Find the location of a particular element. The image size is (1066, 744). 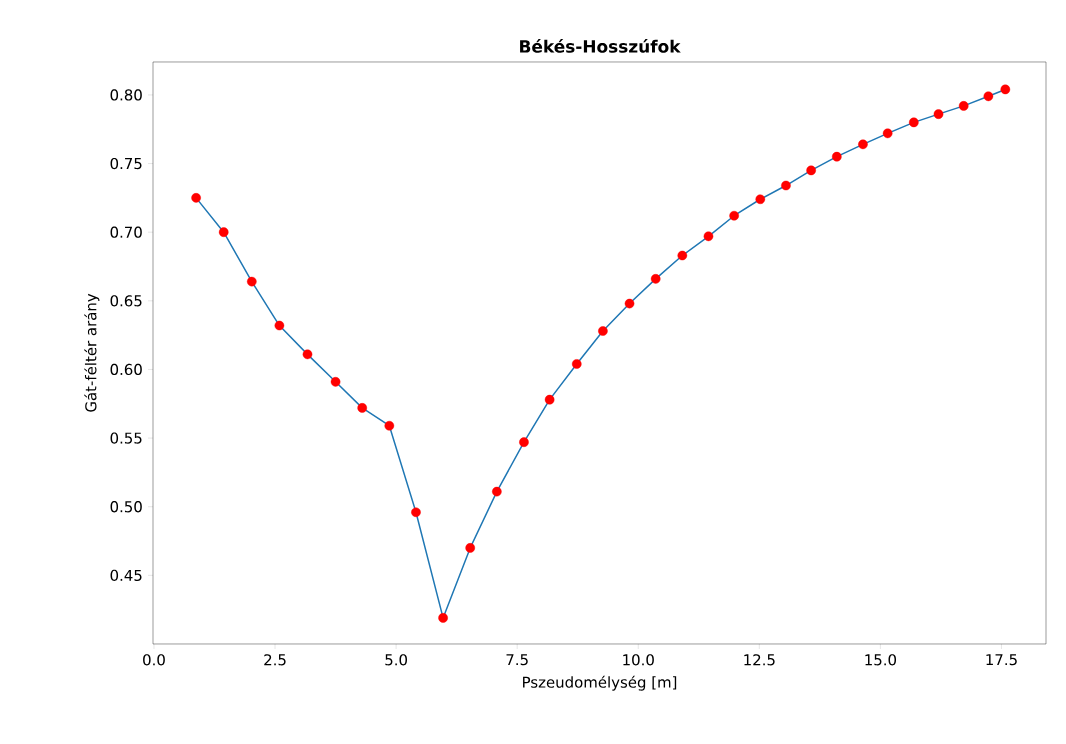

y-tick-label: 0.60 is located at coordinates (126, 369).